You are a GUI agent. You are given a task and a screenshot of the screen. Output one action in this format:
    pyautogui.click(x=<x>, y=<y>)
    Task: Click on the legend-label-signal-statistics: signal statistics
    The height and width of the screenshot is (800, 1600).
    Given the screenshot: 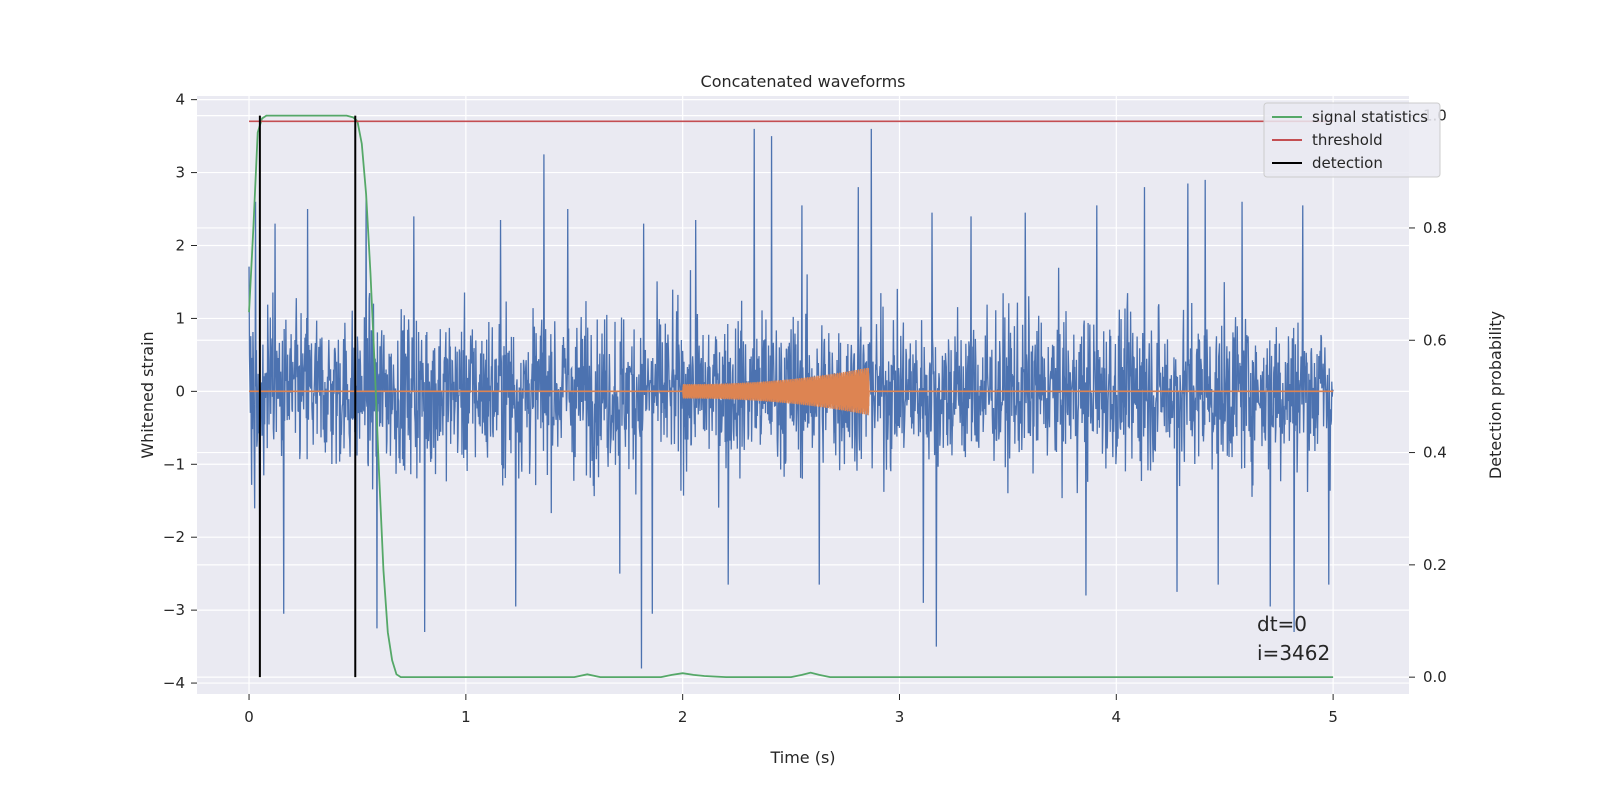 What is the action you would take?
    pyautogui.click(x=1370, y=117)
    